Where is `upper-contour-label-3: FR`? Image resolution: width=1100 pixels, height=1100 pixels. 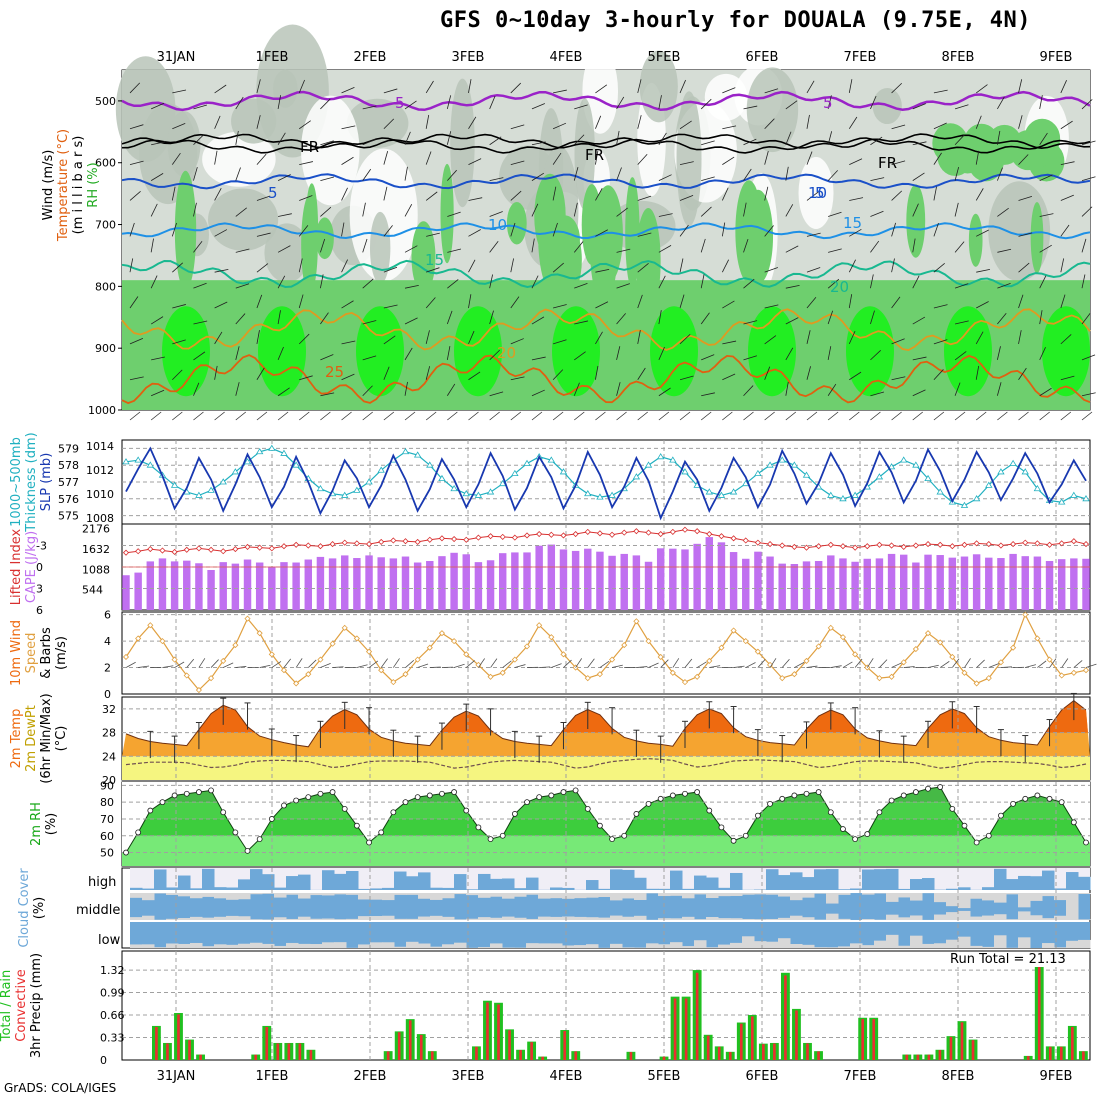
upper-contour-label-3: FR is located at coordinates (887, 163).